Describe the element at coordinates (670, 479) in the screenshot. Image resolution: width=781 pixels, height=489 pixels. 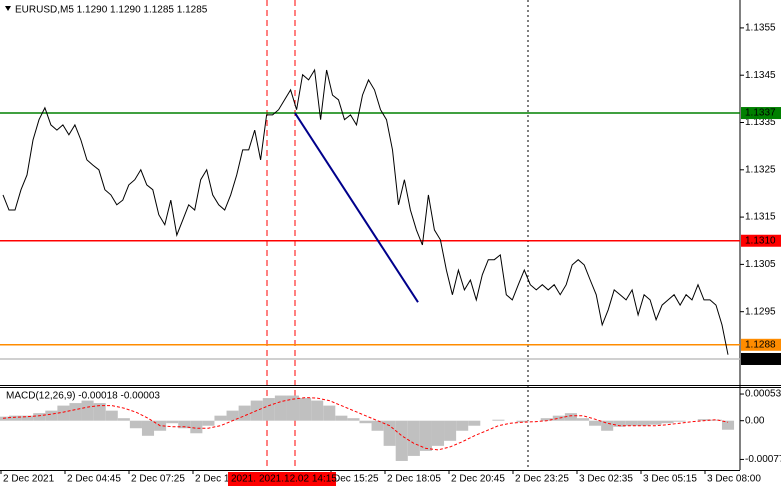
I see `x-tick-label: 3 Dec 05:15` at that location.